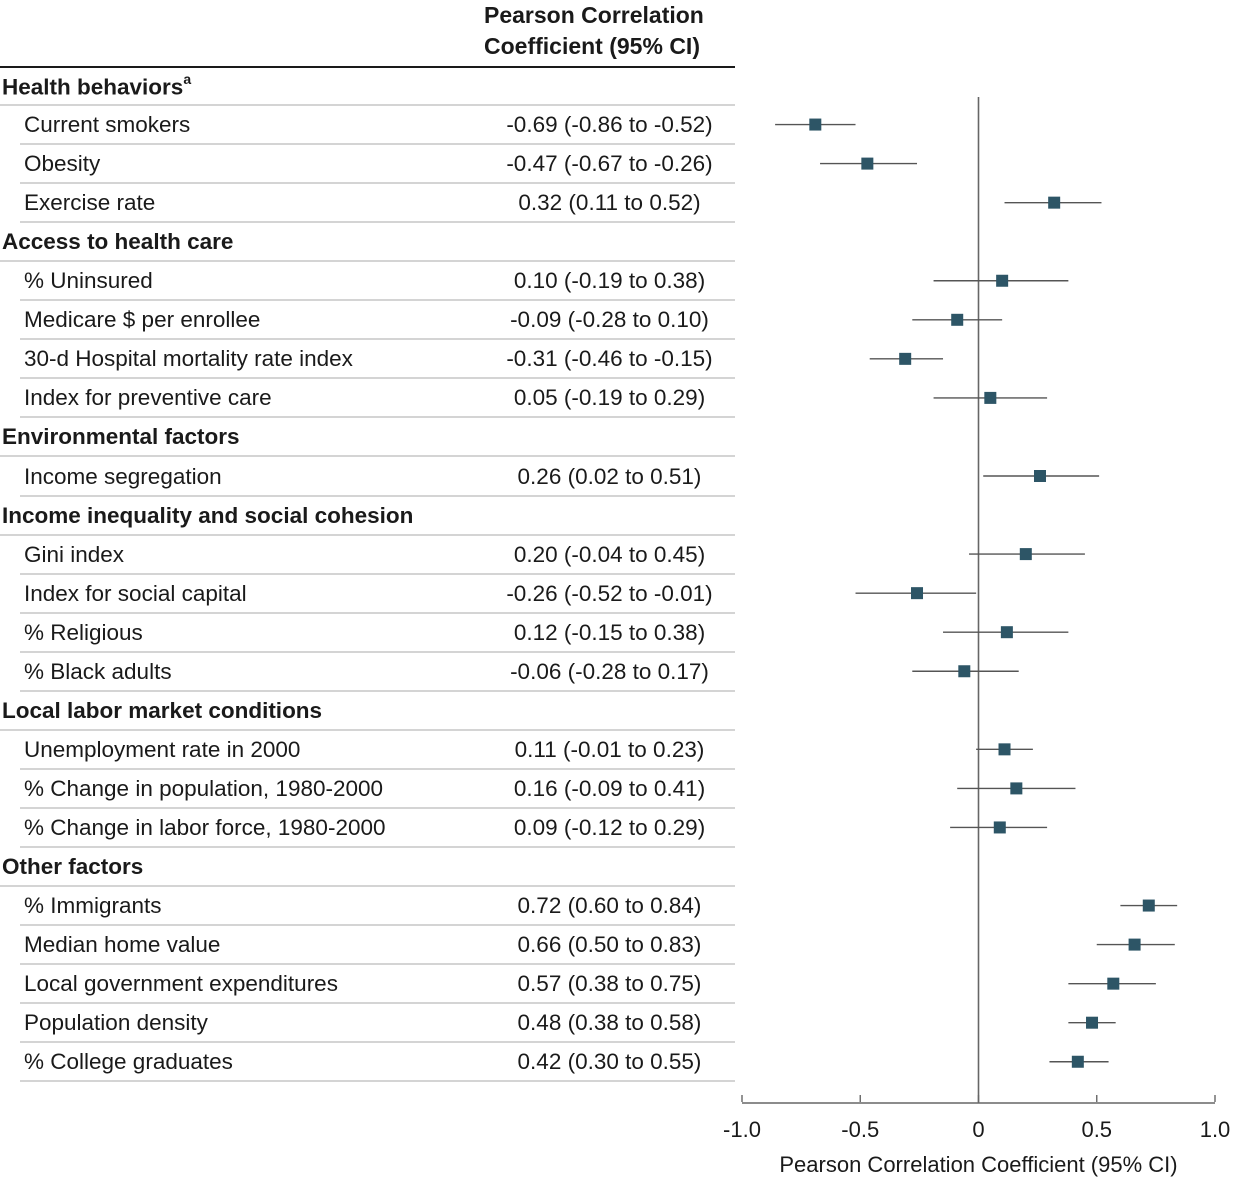 The image size is (1233, 1179). I want to click on variable-label: % Uninsured, so click(88, 281).